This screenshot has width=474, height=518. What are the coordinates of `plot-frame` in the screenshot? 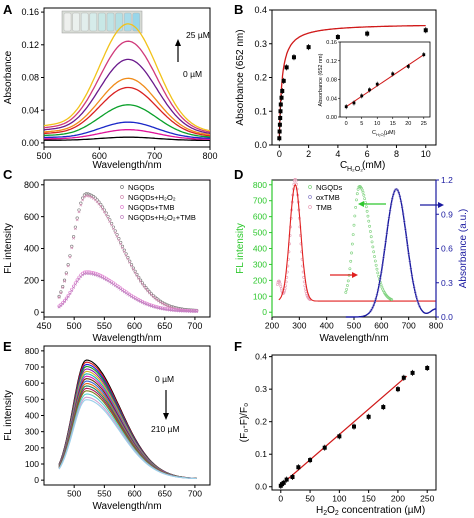 It's located at (354, 422).